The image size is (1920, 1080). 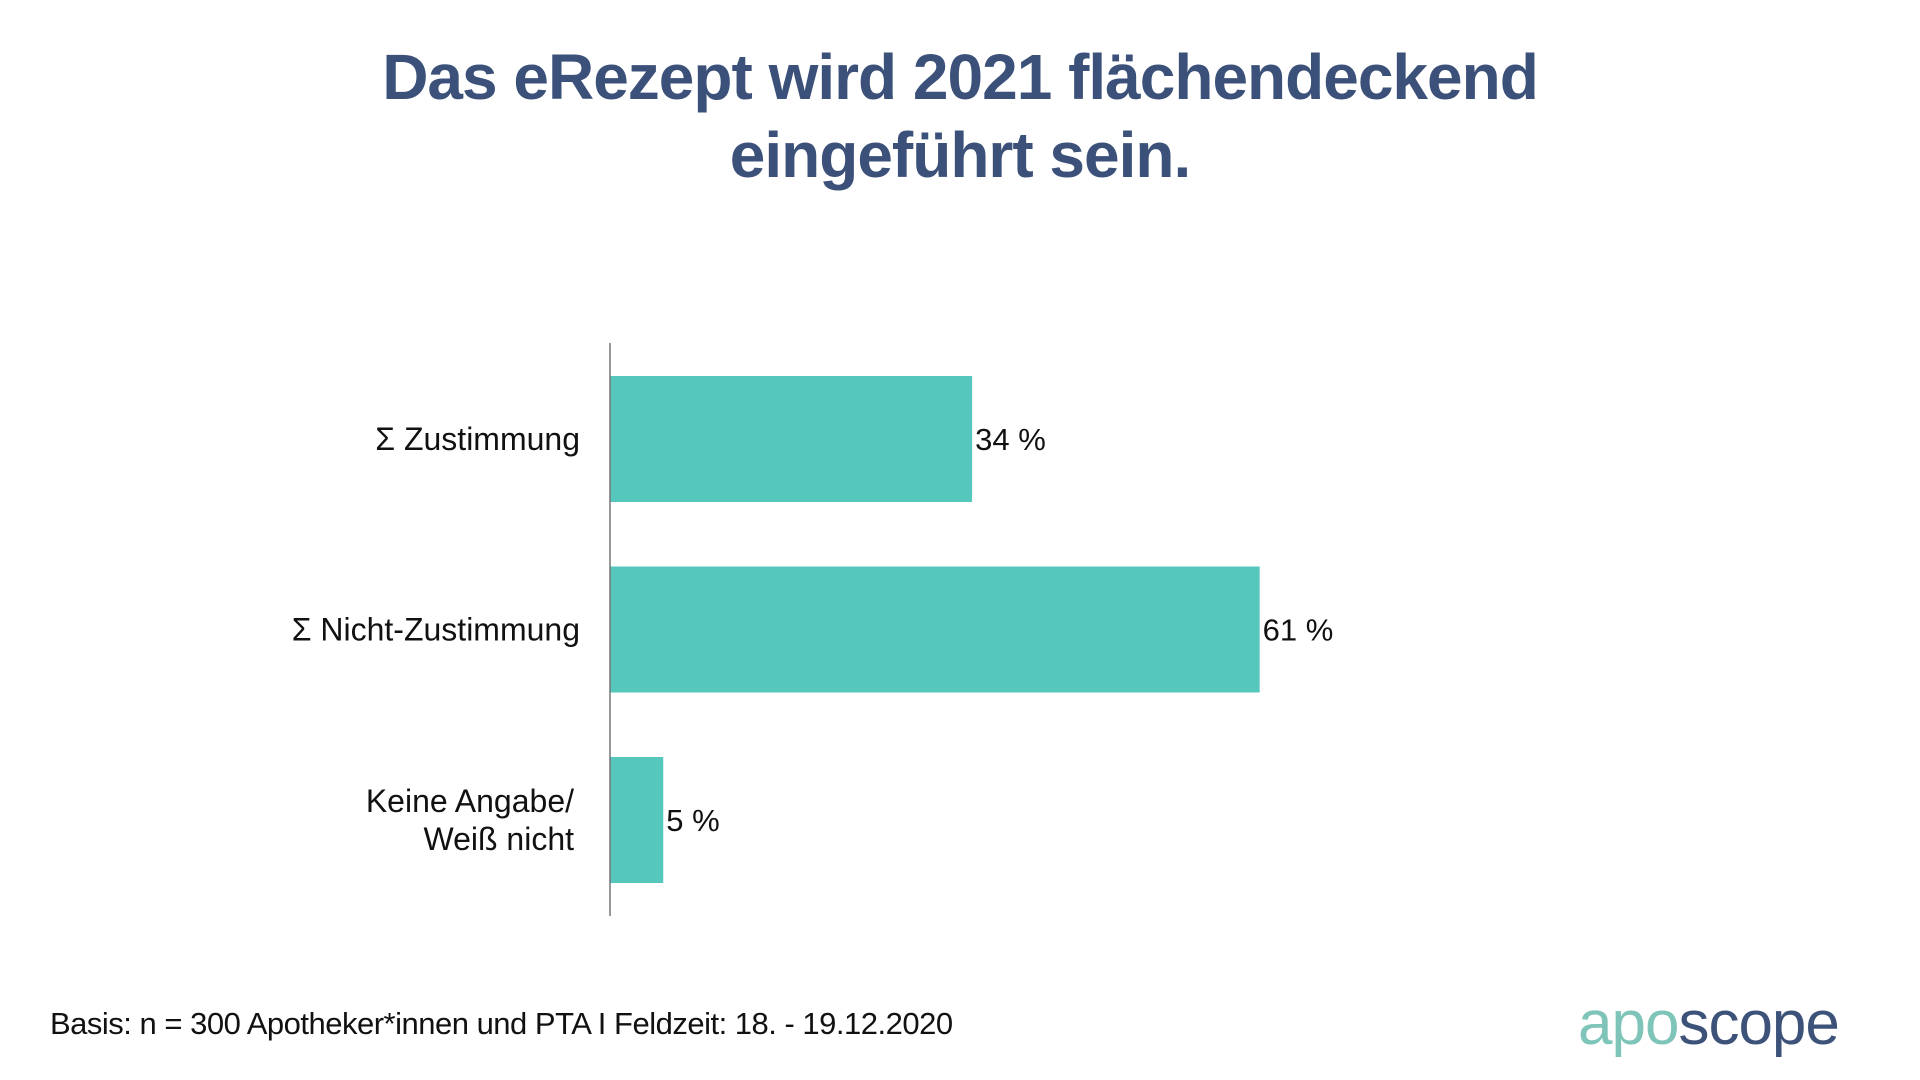 What do you see at coordinates (498, 839) in the screenshot?
I see `category-label-2-line-1: Weiß nicht` at bounding box center [498, 839].